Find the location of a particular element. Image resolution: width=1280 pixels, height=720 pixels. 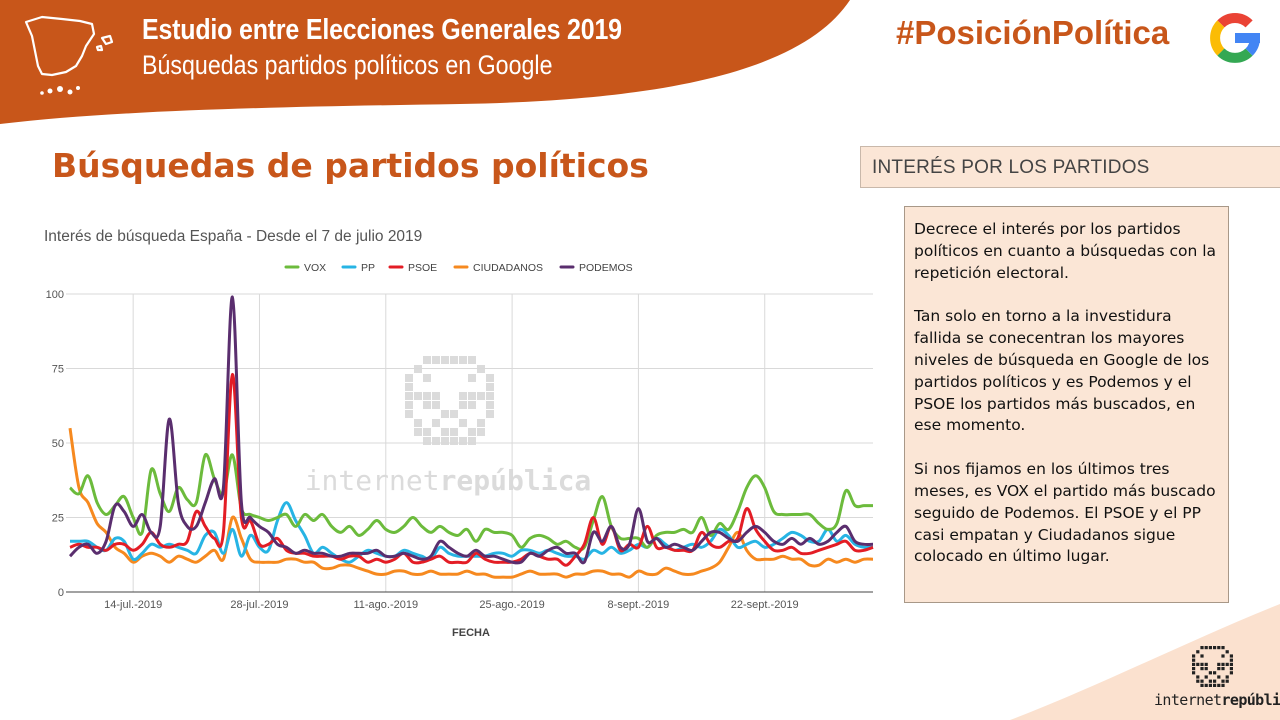

legend-item: PODEMOS is located at coordinates (596, 268).